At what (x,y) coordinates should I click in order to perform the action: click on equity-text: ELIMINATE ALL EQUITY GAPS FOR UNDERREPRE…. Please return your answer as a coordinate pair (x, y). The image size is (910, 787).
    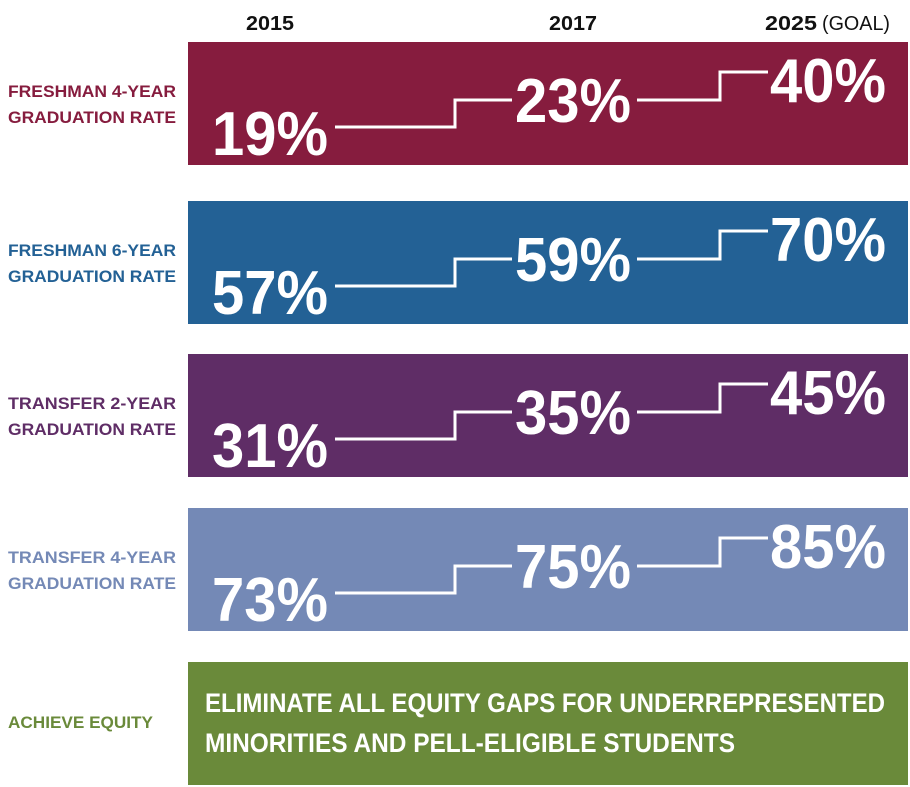
    Looking at the image, I should click on (545, 703).